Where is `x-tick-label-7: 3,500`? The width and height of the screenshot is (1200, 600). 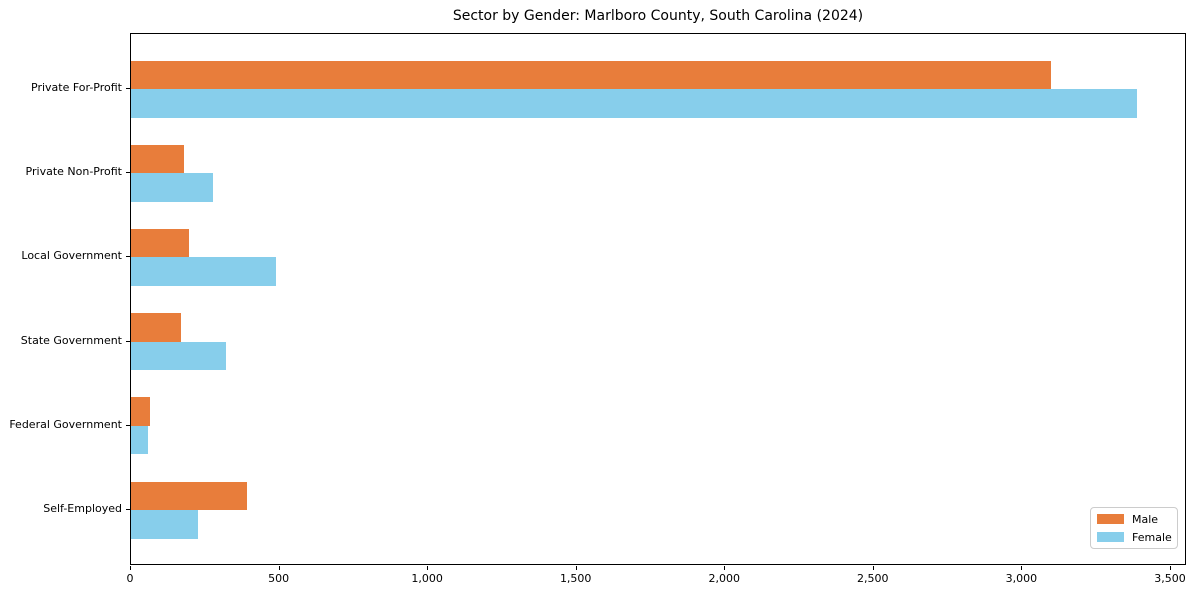
x-tick-label-7: 3,500 is located at coordinates (1170, 578).